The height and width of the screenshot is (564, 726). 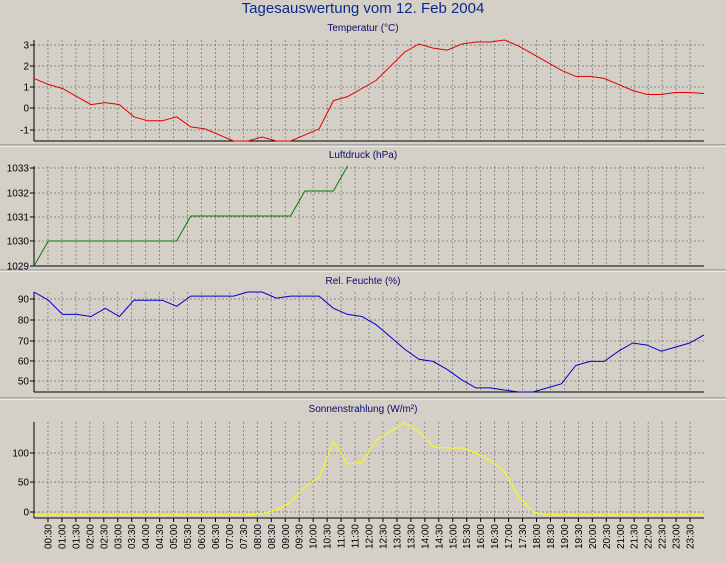 I want to click on humidity-ytick-label: 80, so click(x=24, y=321).